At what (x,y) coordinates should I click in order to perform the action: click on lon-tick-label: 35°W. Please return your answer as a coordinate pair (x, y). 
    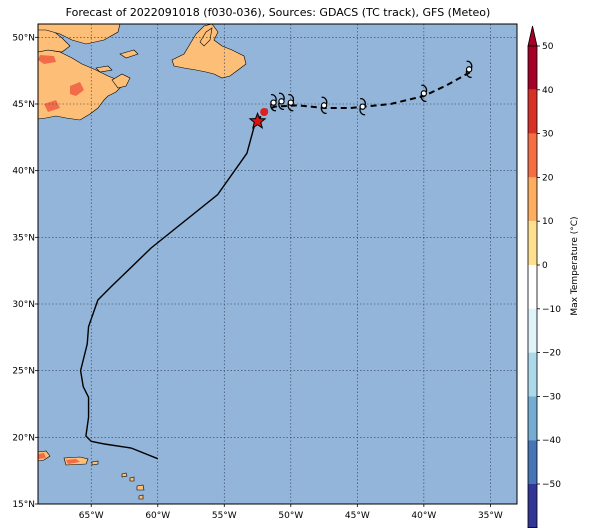
    Looking at the image, I should click on (490, 516).